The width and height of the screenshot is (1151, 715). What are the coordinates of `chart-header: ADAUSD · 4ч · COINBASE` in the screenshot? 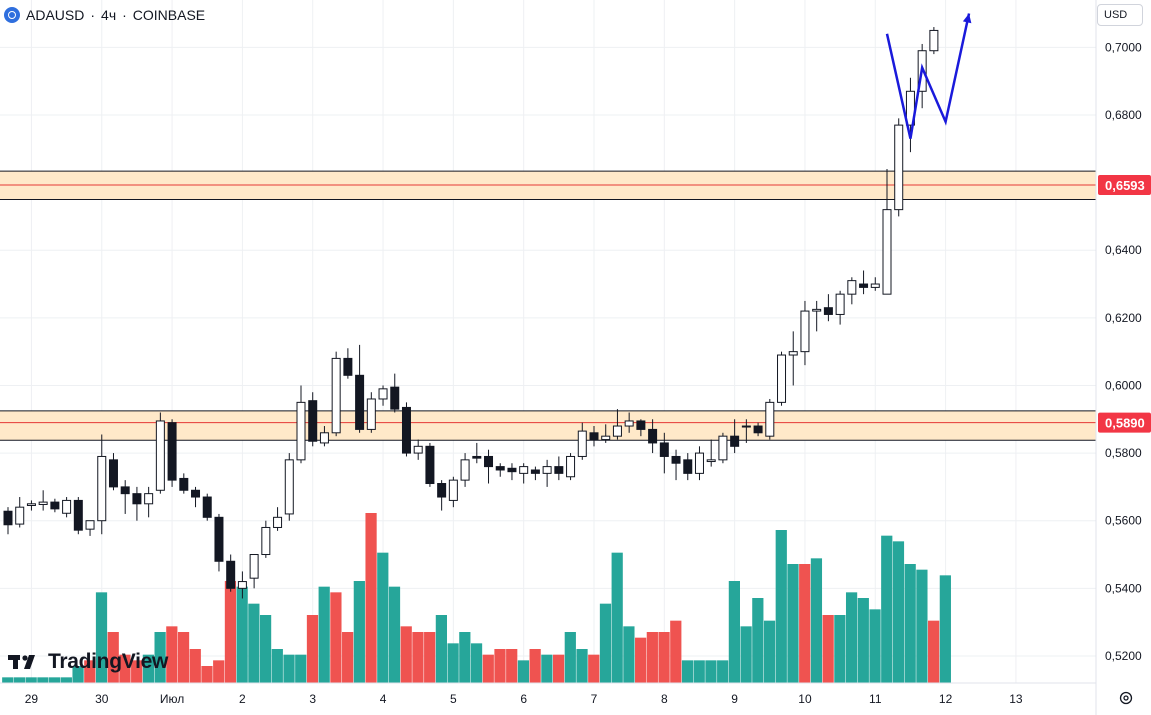 It's located at (104, 15).